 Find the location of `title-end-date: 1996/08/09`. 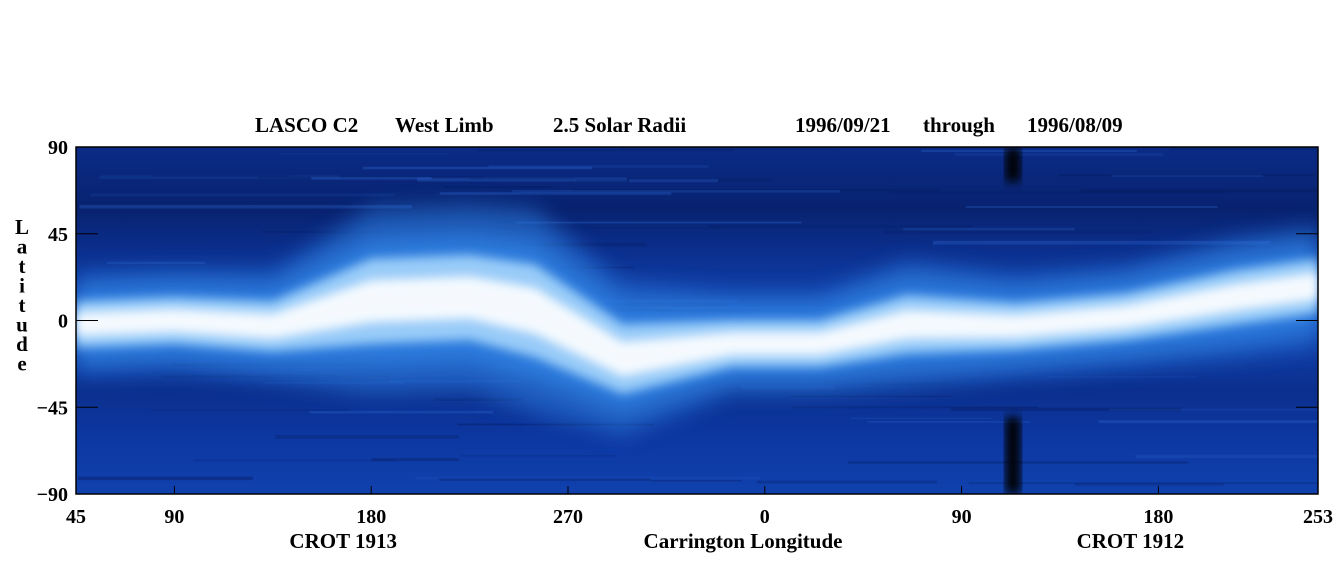

title-end-date: 1996/08/09 is located at coordinates (1075, 125).